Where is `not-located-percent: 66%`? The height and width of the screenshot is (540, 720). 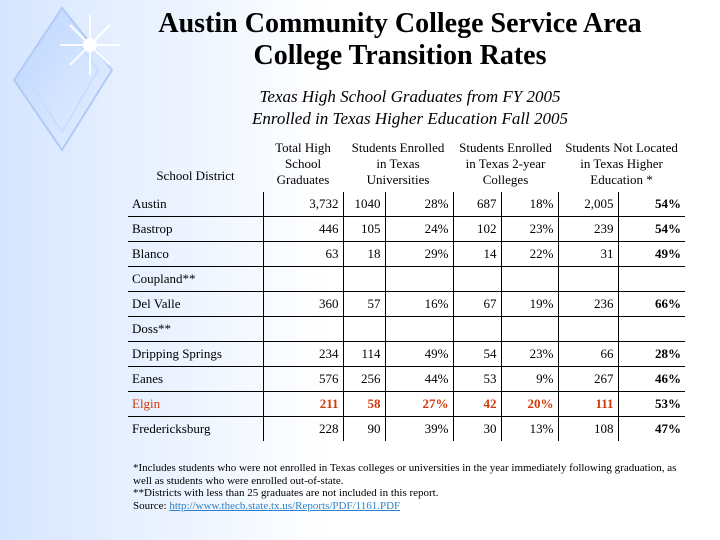 not-located-percent: 66% is located at coordinates (652, 304).